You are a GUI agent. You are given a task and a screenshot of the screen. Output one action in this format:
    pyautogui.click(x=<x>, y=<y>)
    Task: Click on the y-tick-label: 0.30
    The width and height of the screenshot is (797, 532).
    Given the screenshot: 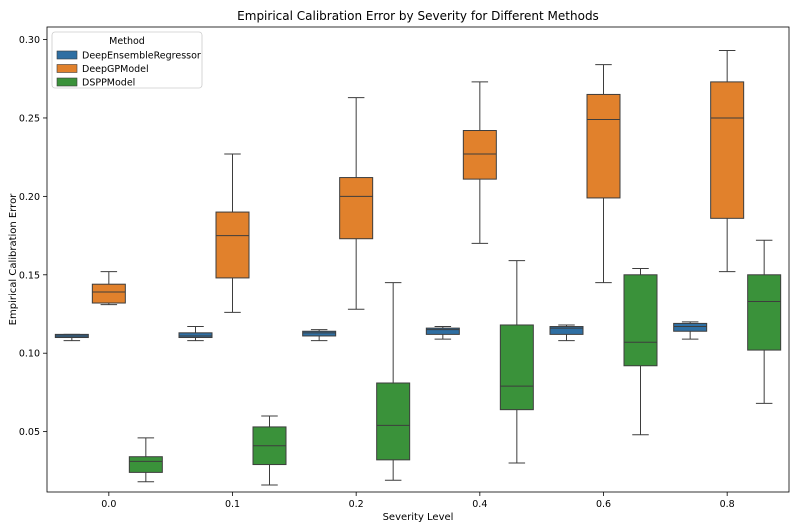 What is the action you would take?
    pyautogui.click(x=29, y=40)
    